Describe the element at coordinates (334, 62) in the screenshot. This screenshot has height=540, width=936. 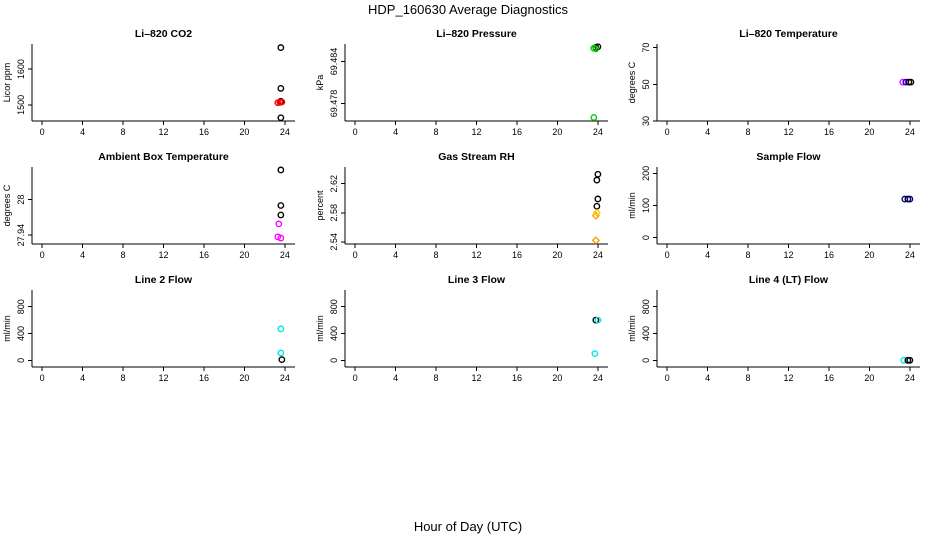
I see `y-tick-label: 69.484` at that location.